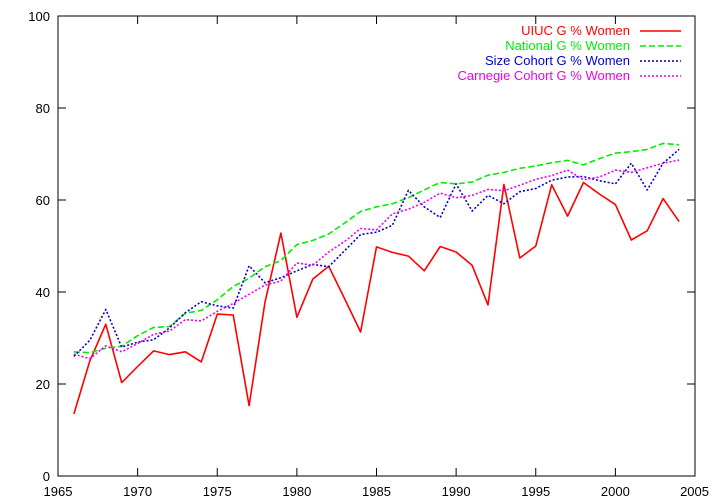 The image size is (720, 504). Describe the element at coordinates (557, 60) in the screenshot. I see `legend-label-3: Size Cohort G % Women` at that location.